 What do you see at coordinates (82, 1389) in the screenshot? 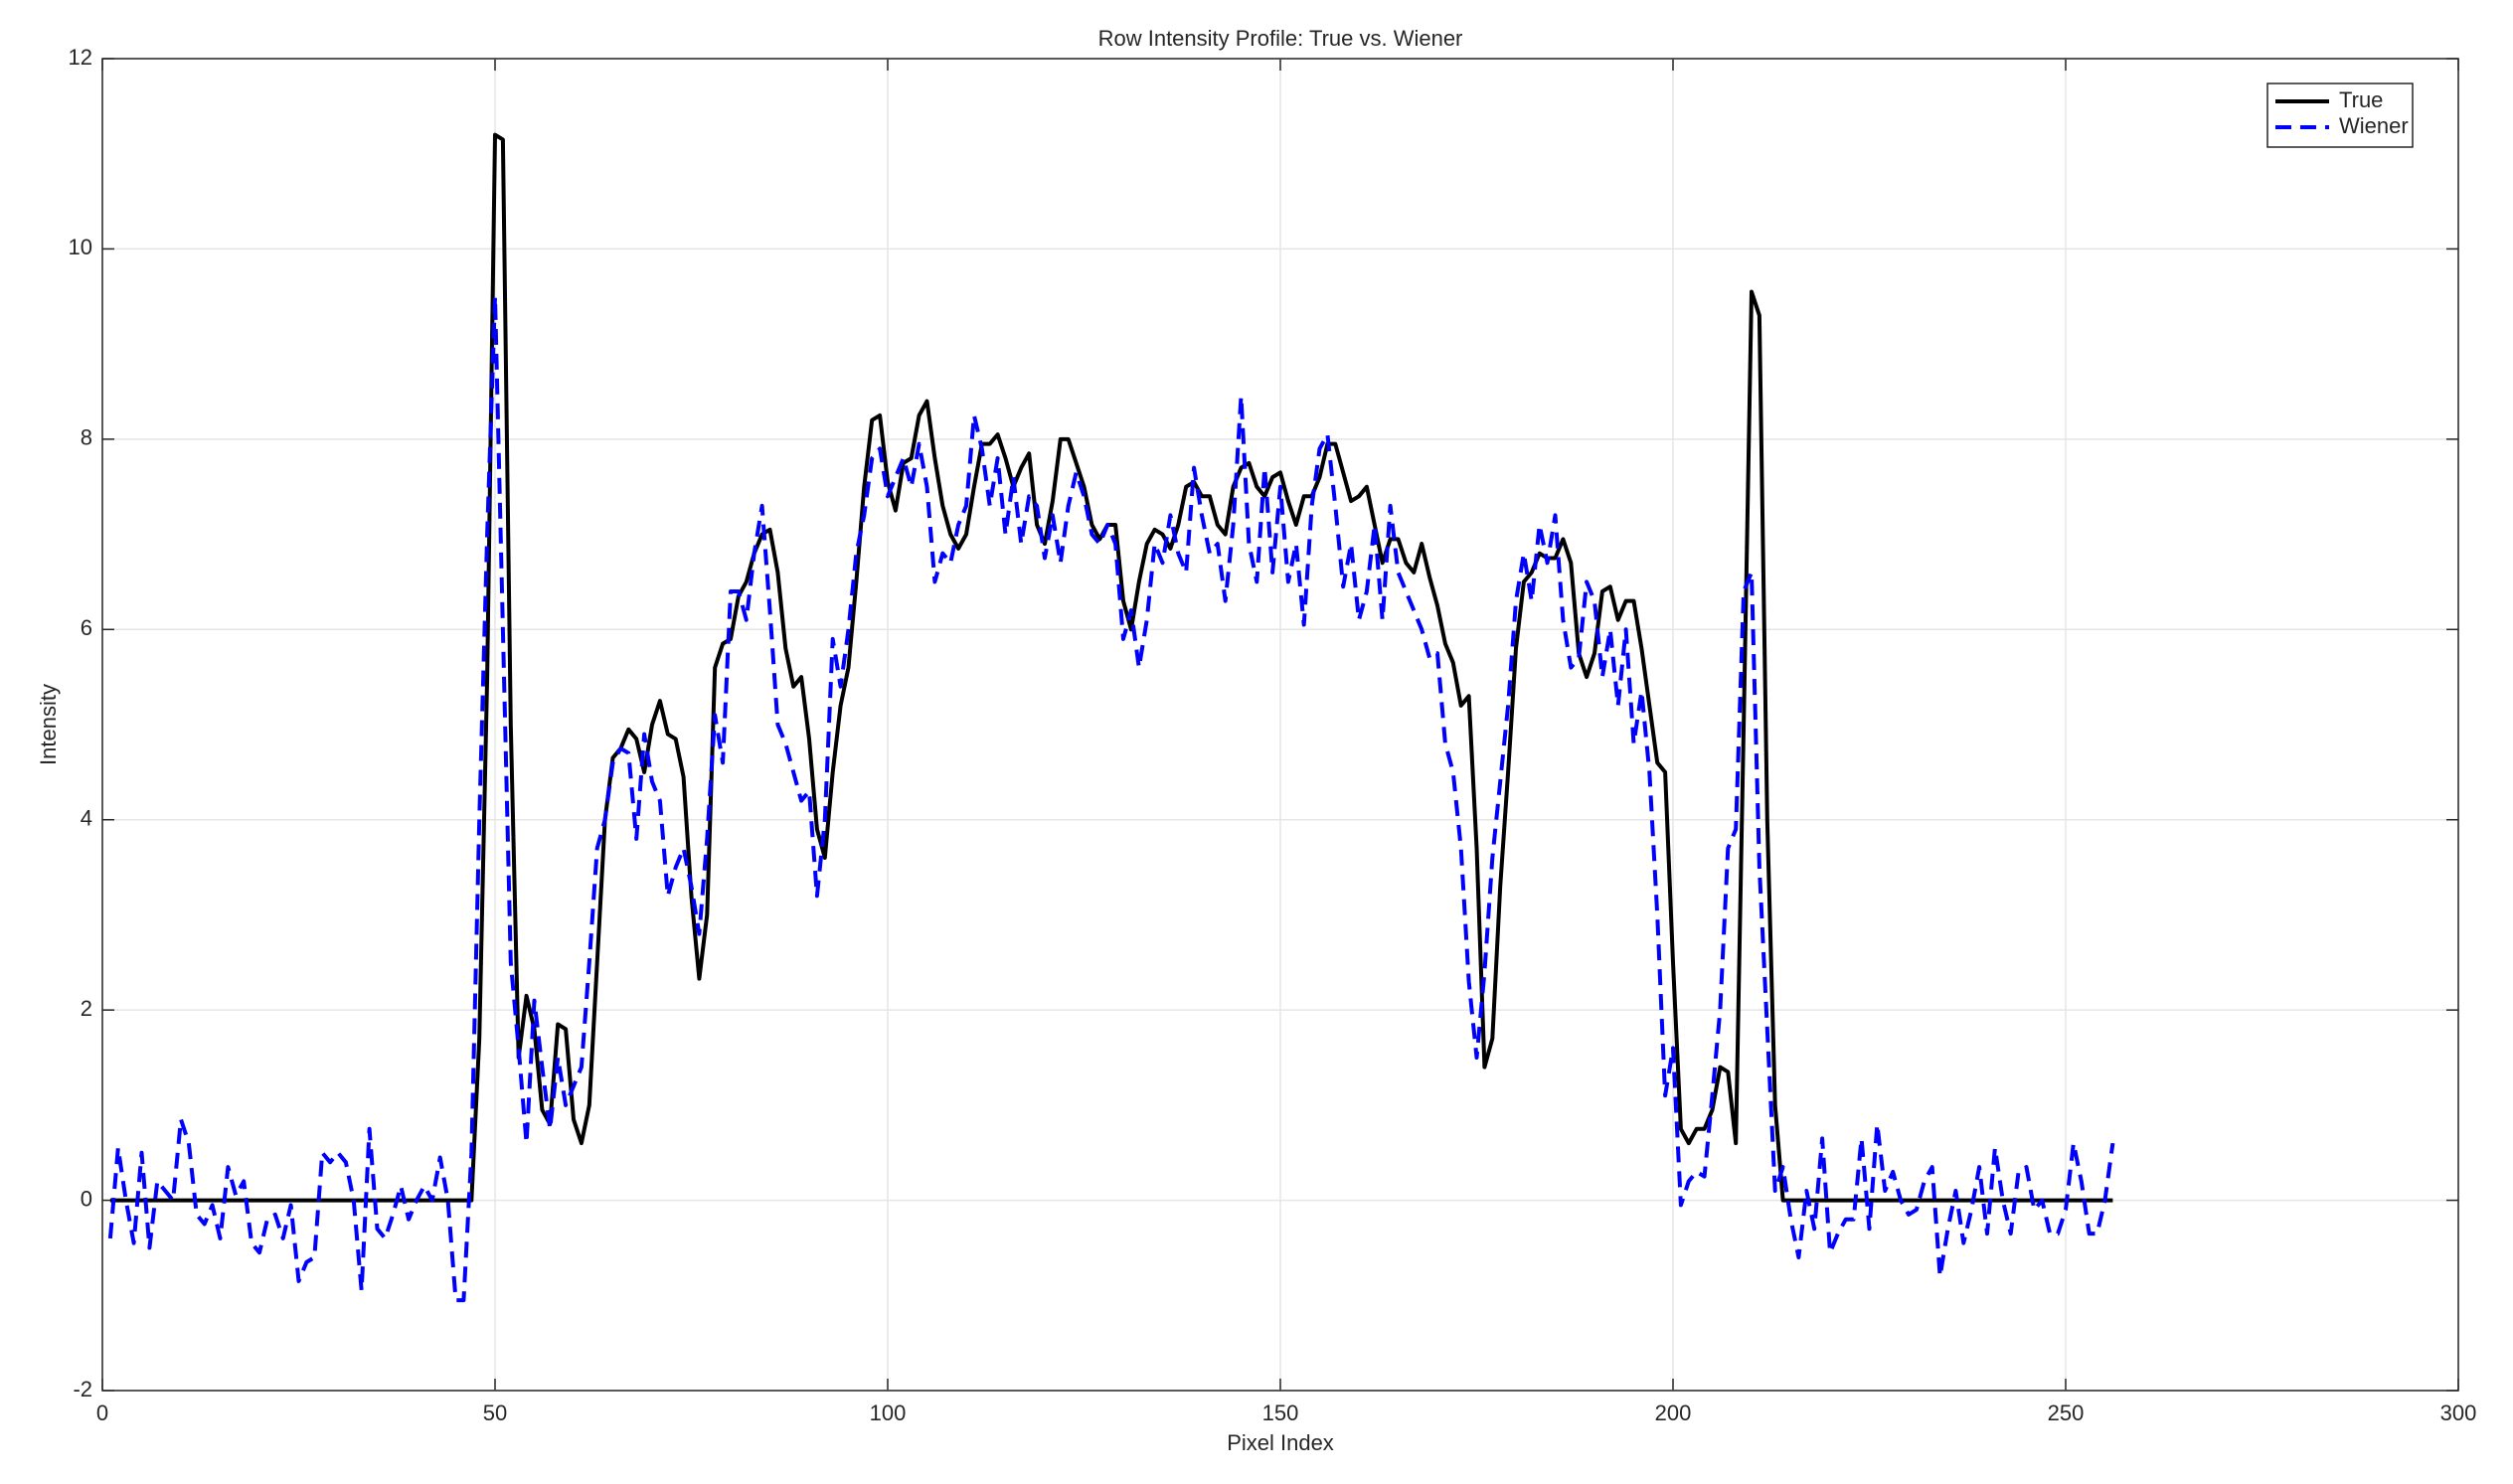
I see `y-tick-label: -2` at bounding box center [82, 1389].